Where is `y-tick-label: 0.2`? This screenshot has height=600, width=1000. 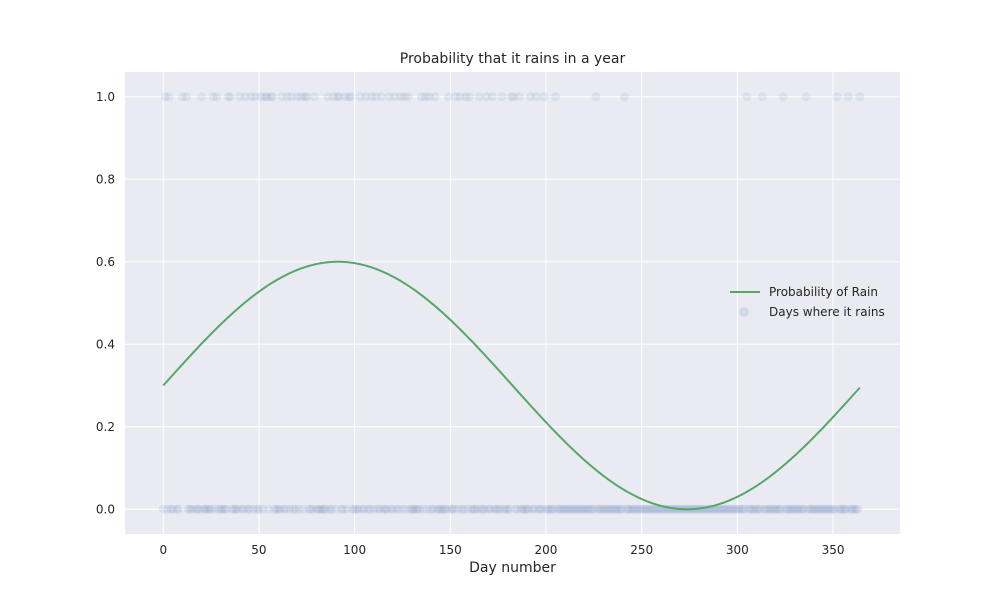 y-tick-label: 0.2 is located at coordinates (105, 427).